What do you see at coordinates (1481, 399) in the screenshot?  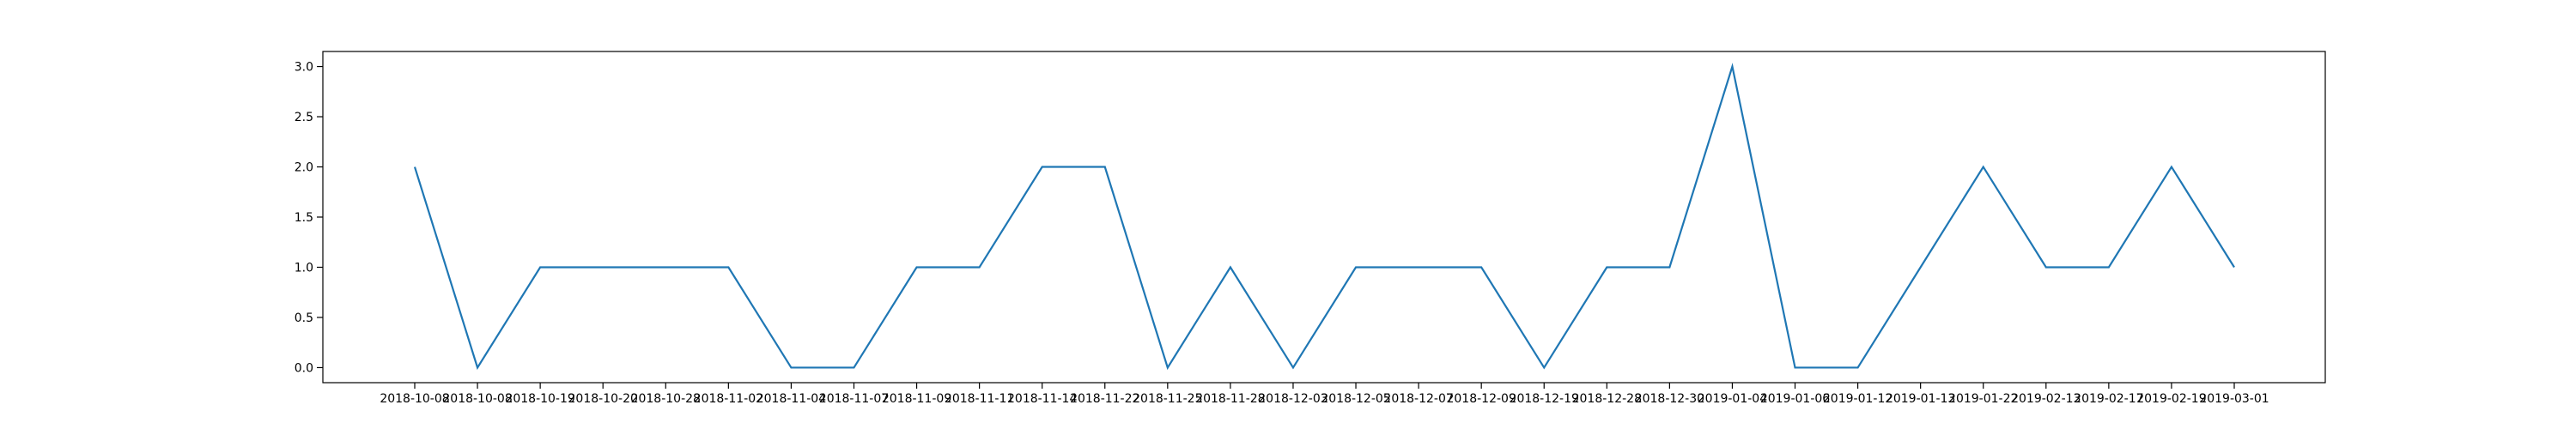 I see `x-tick-label: 2018-12-09` at bounding box center [1481, 399].